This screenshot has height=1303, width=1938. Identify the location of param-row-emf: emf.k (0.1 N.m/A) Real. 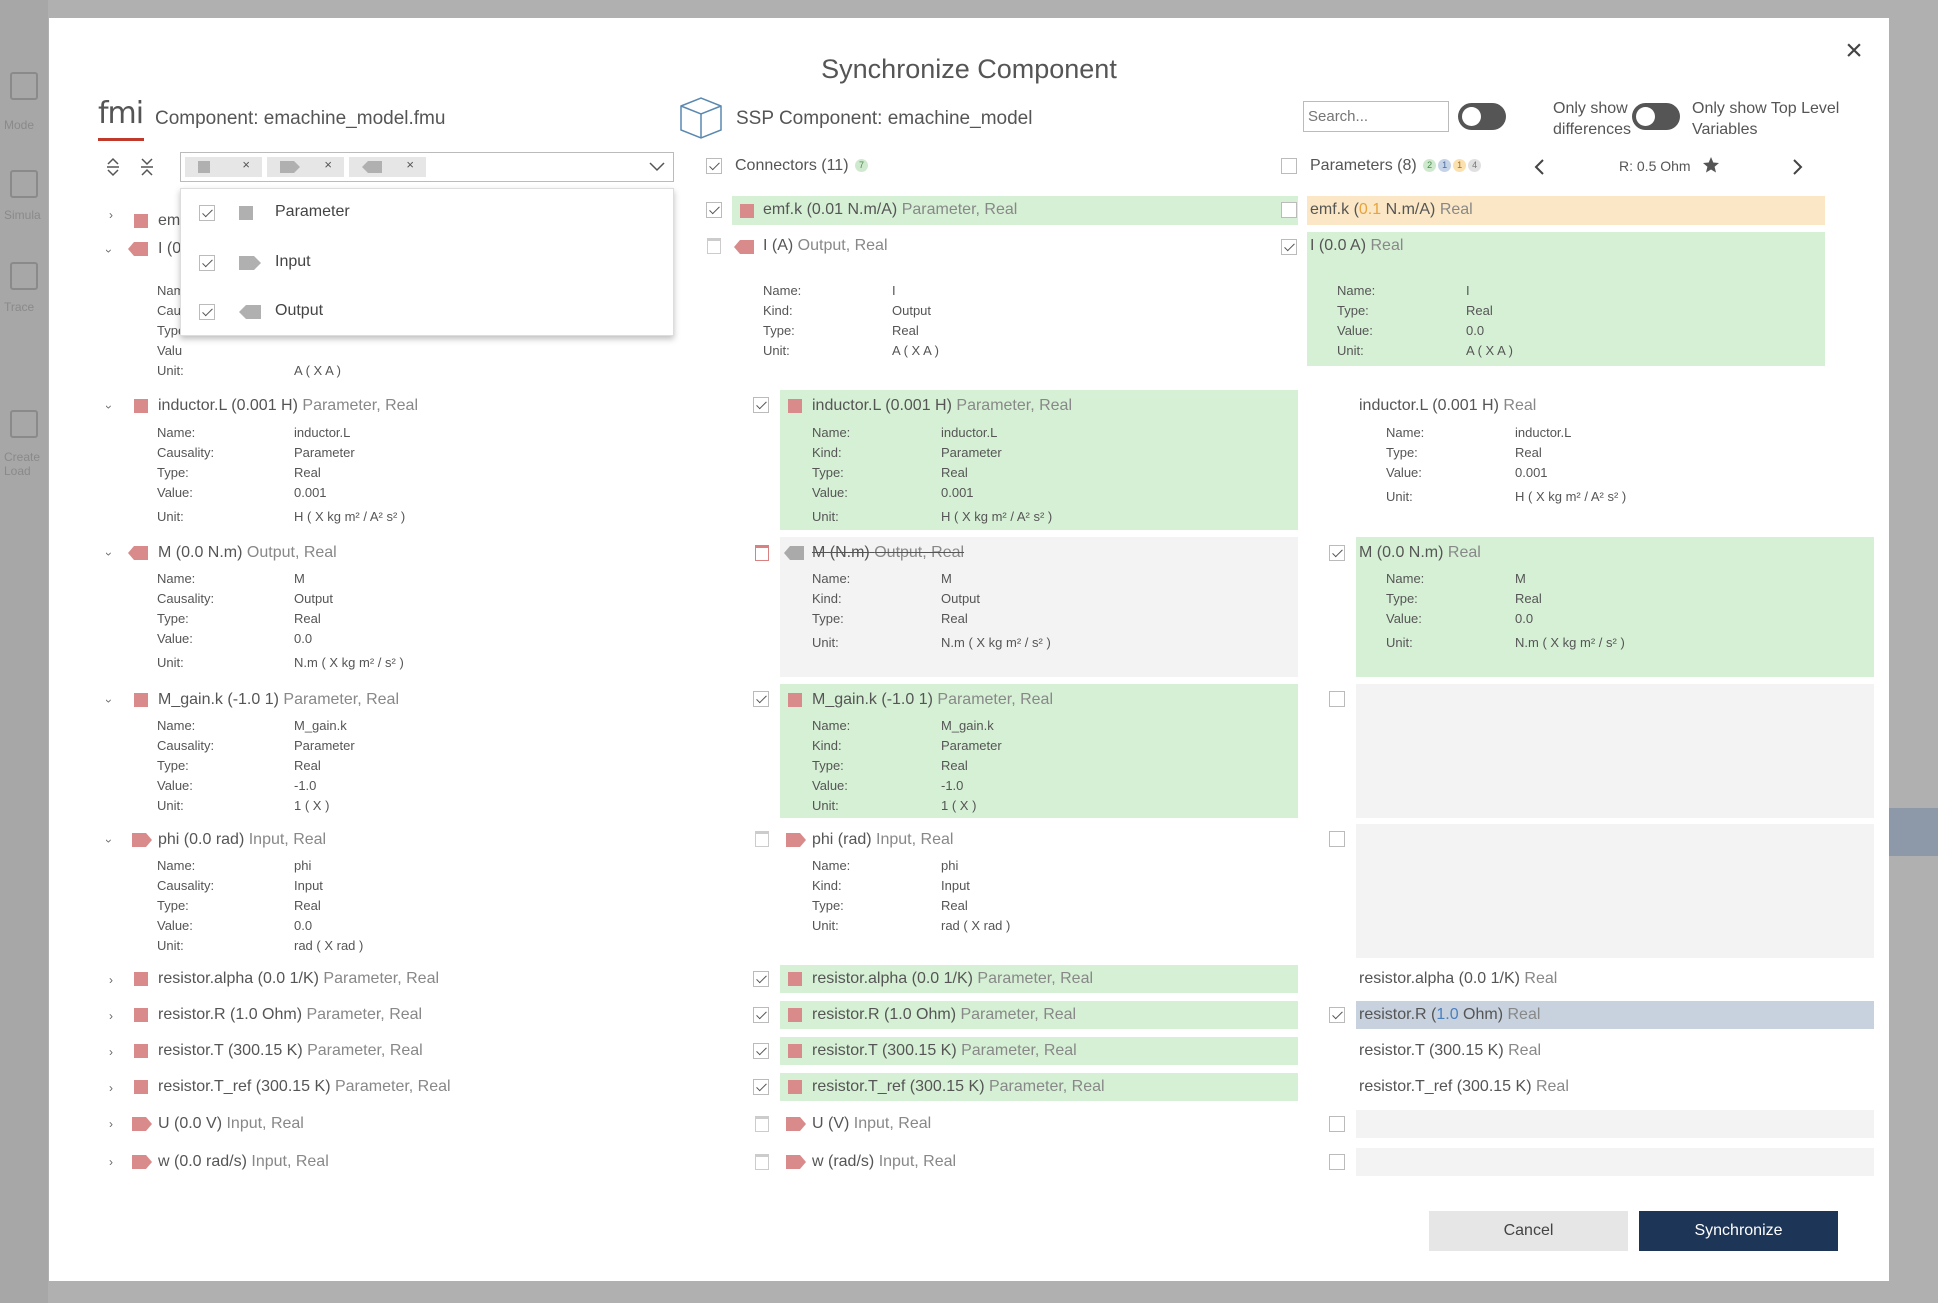
(1391, 210).